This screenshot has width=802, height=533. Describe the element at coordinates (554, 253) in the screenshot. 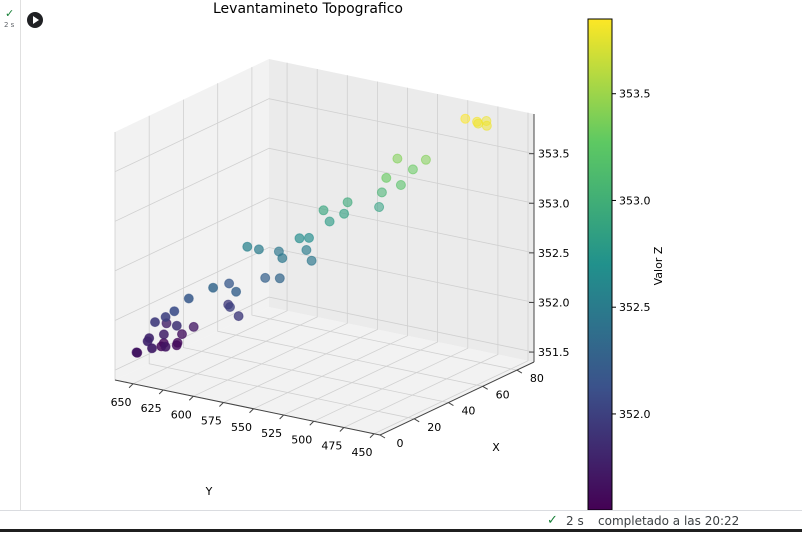

I see `z-tick-label: 352.5` at that location.